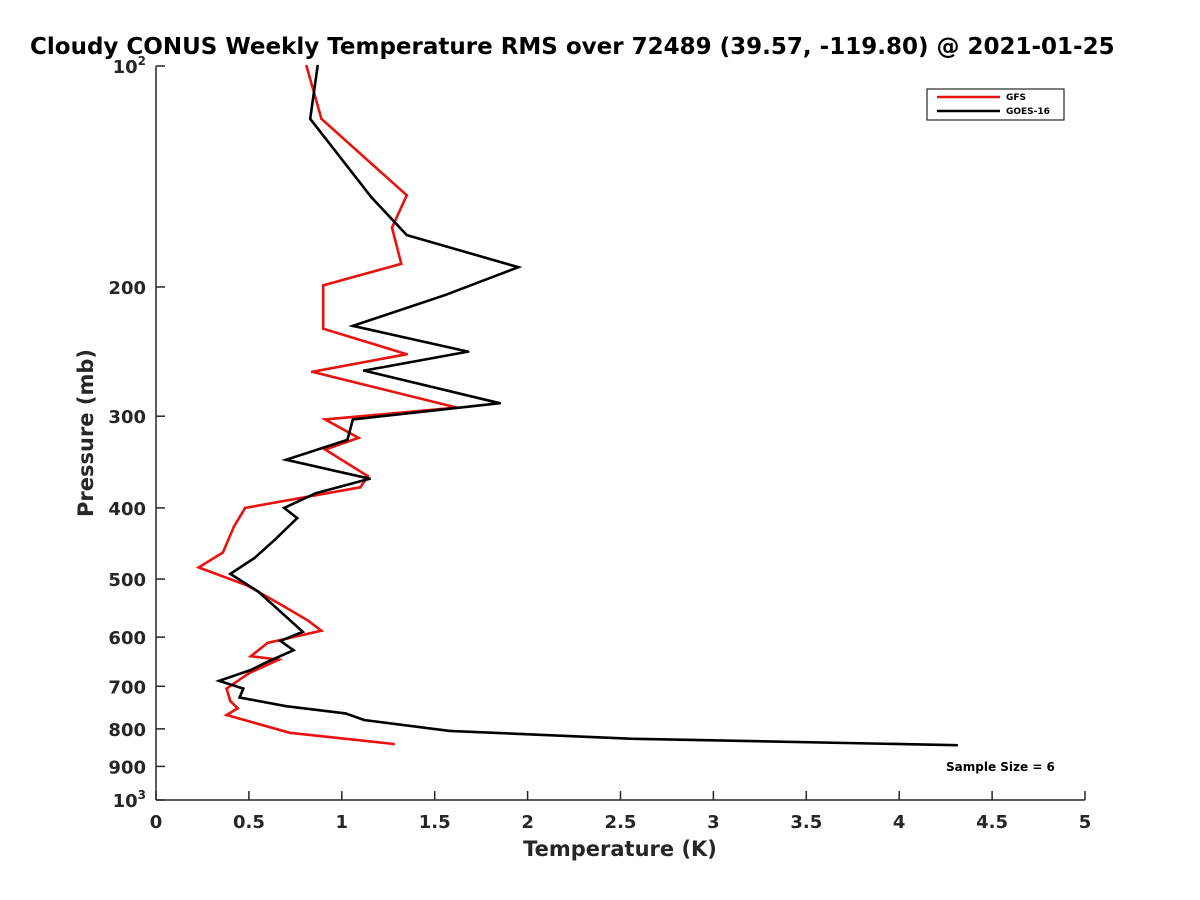 The width and height of the screenshot is (1200, 900). I want to click on x-tick-label: 1.5, so click(435, 822).